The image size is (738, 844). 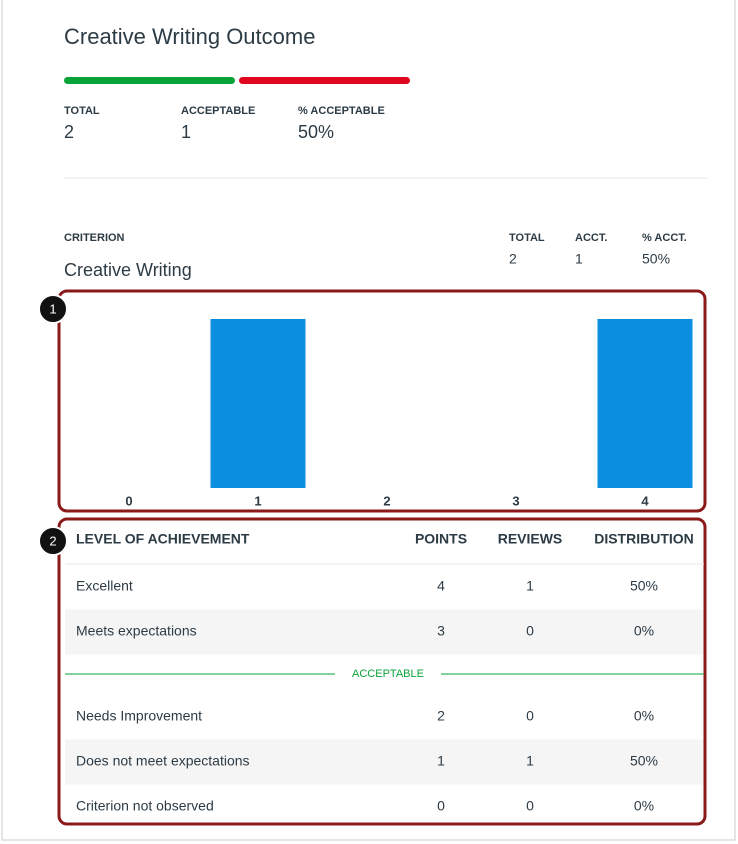 What do you see at coordinates (324, 80) in the screenshot?
I see `progress-unacceptable` at bounding box center [324, 80].